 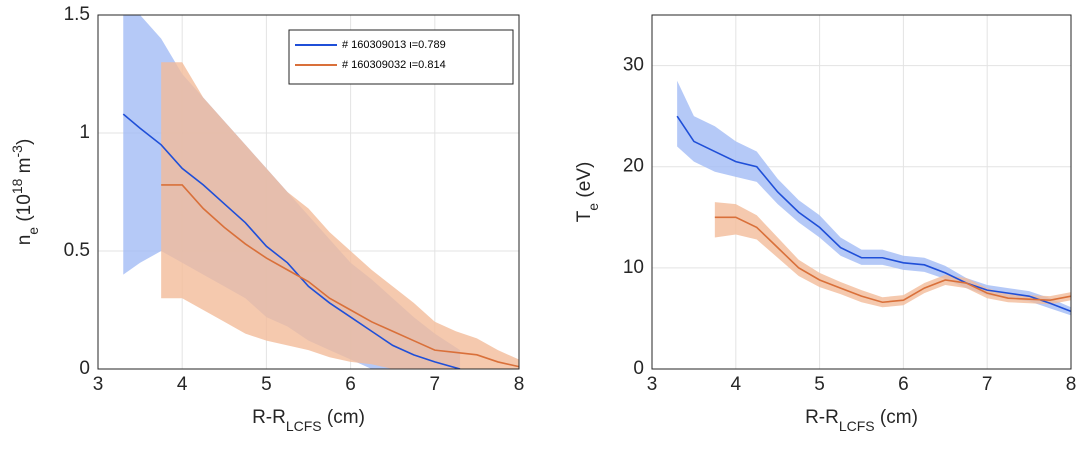 What do you see at coordinates (584, 216) in the screenshot?
I see `label-part: T` at bounding box center [584, 216].